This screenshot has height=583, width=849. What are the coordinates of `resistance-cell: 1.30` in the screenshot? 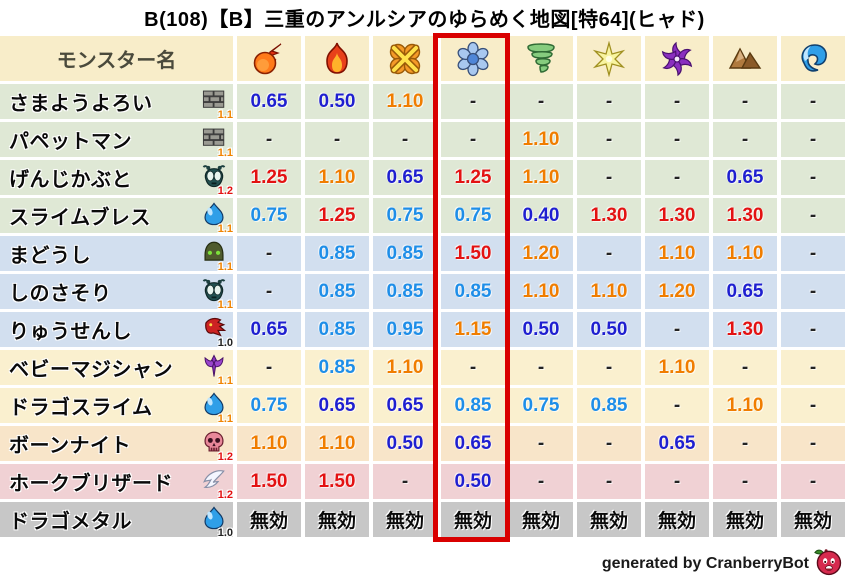 It's located at (677, 215).